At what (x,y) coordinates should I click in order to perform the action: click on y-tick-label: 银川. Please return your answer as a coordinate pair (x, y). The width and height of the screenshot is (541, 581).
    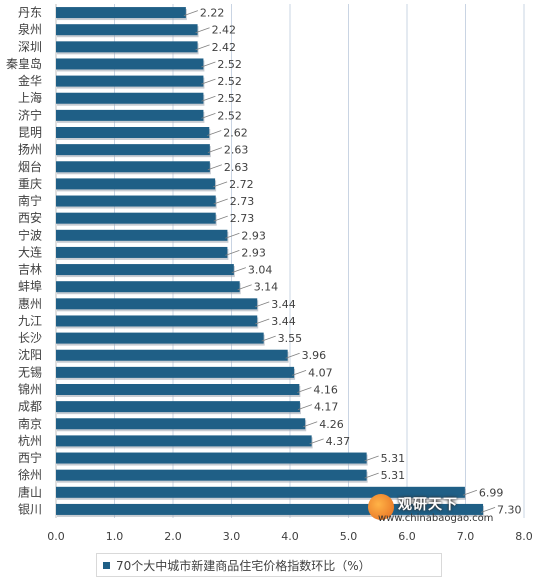
    Looking at the image, I should click on (30, 509).